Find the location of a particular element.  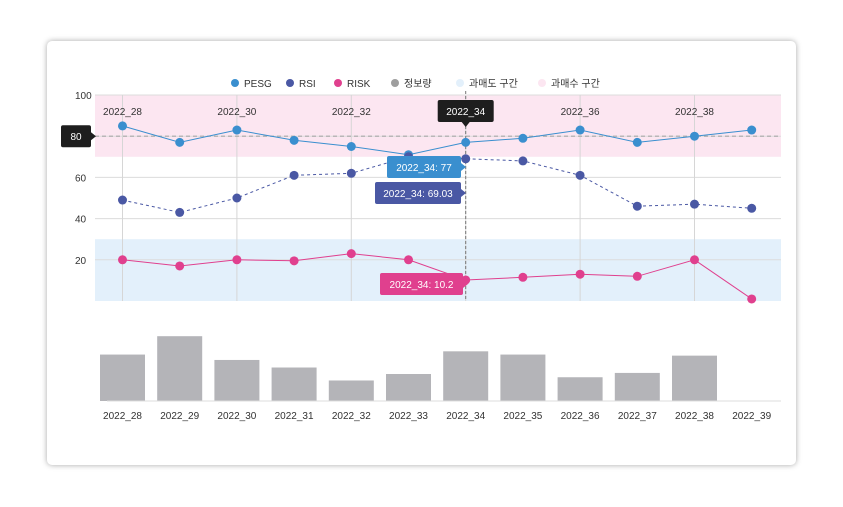

legend-label-1: RSI is located at coordinates (307, 84).